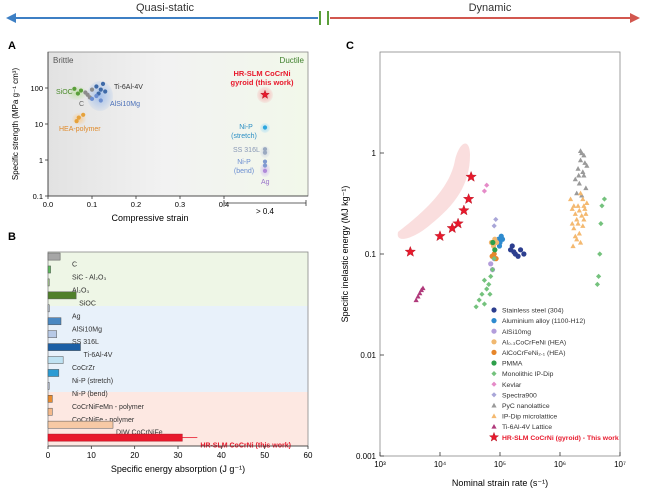 The width and height of the screenshot is (650, 493). I want to click on bar-alsi10mg, so click(54, 321).